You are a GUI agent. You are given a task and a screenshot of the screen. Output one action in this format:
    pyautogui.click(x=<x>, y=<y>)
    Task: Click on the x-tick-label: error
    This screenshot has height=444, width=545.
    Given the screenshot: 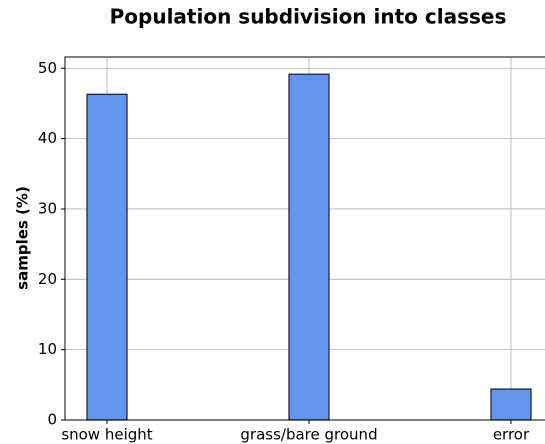 What is the action you would take?
    pyautogui.click(x=511, y=435)
    